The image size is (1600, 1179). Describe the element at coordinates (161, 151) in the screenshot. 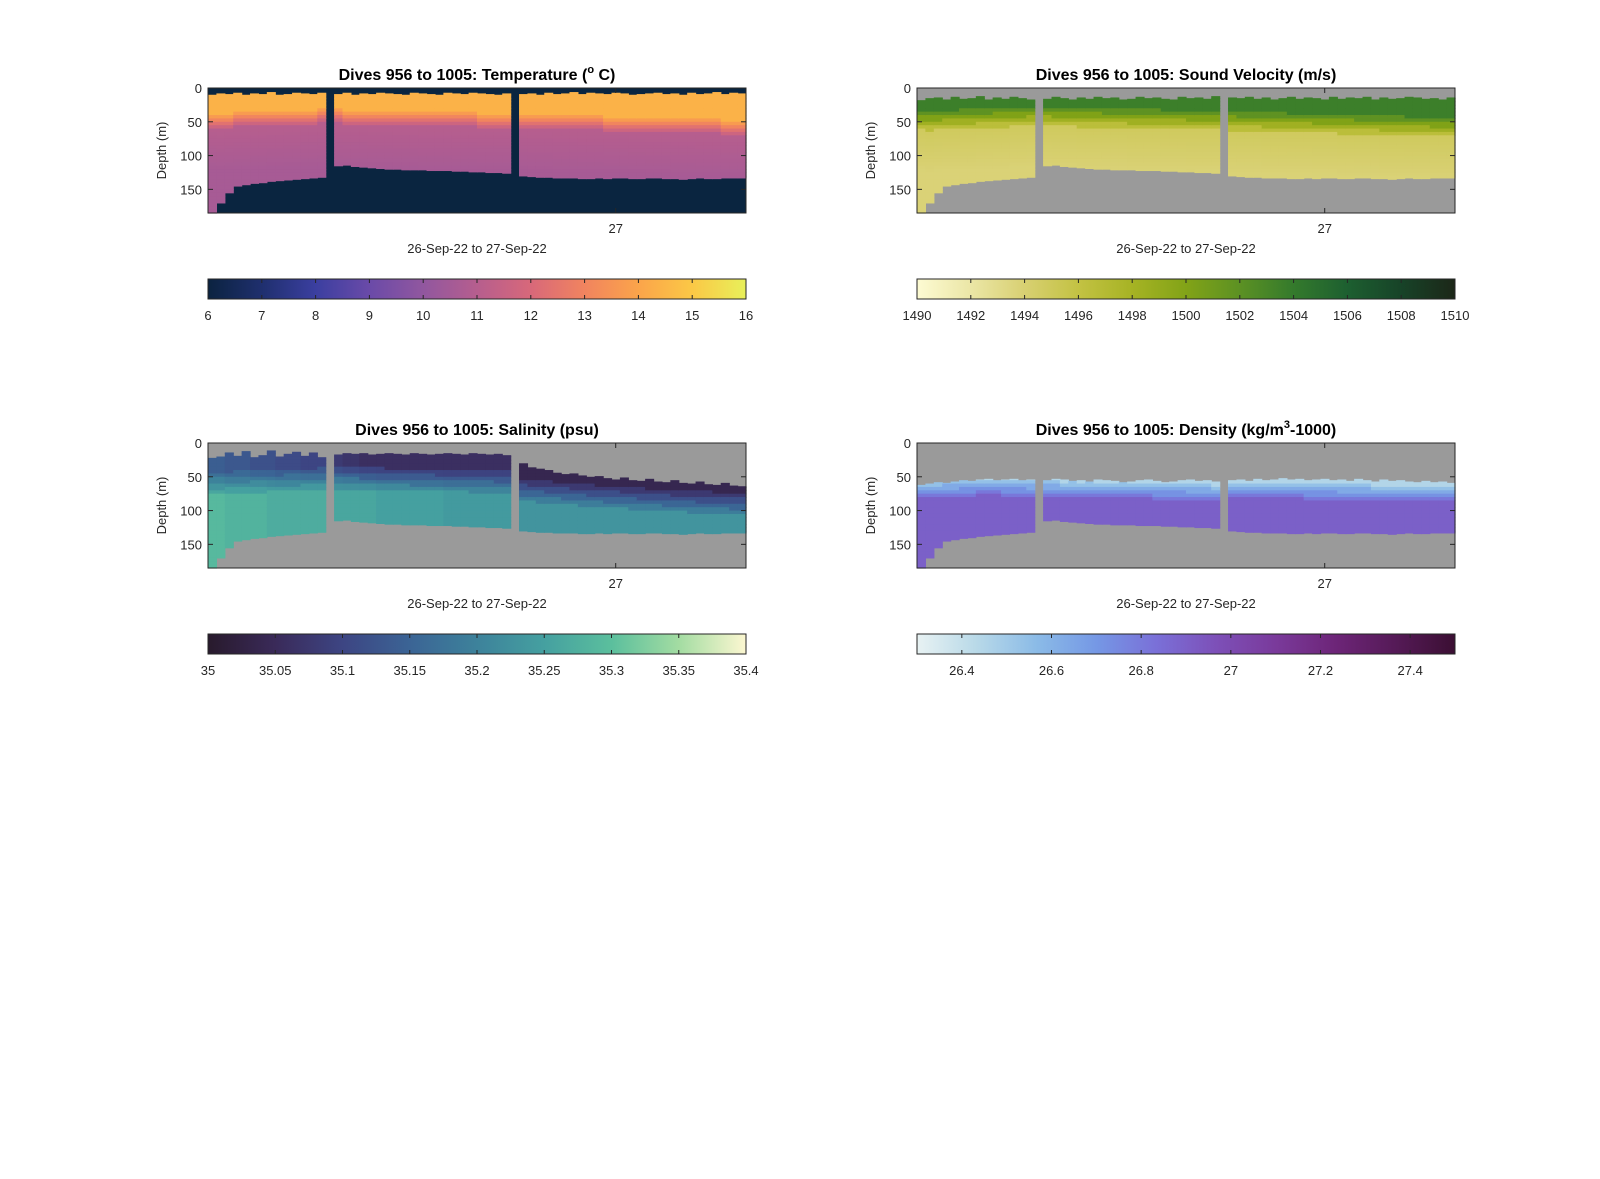

I see `y-axis-label: Depth (m)` at that location.